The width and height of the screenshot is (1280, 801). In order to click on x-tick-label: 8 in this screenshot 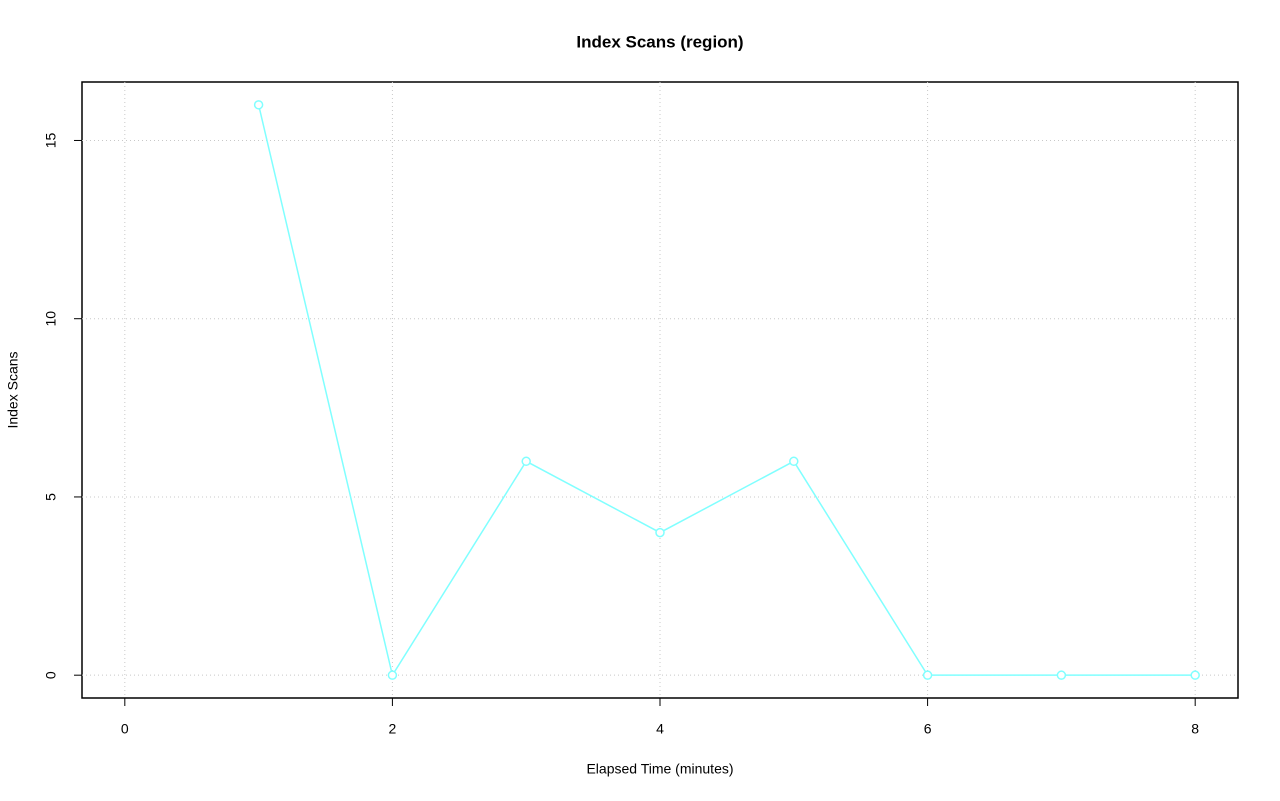, I will do `click(1195, 729)`.